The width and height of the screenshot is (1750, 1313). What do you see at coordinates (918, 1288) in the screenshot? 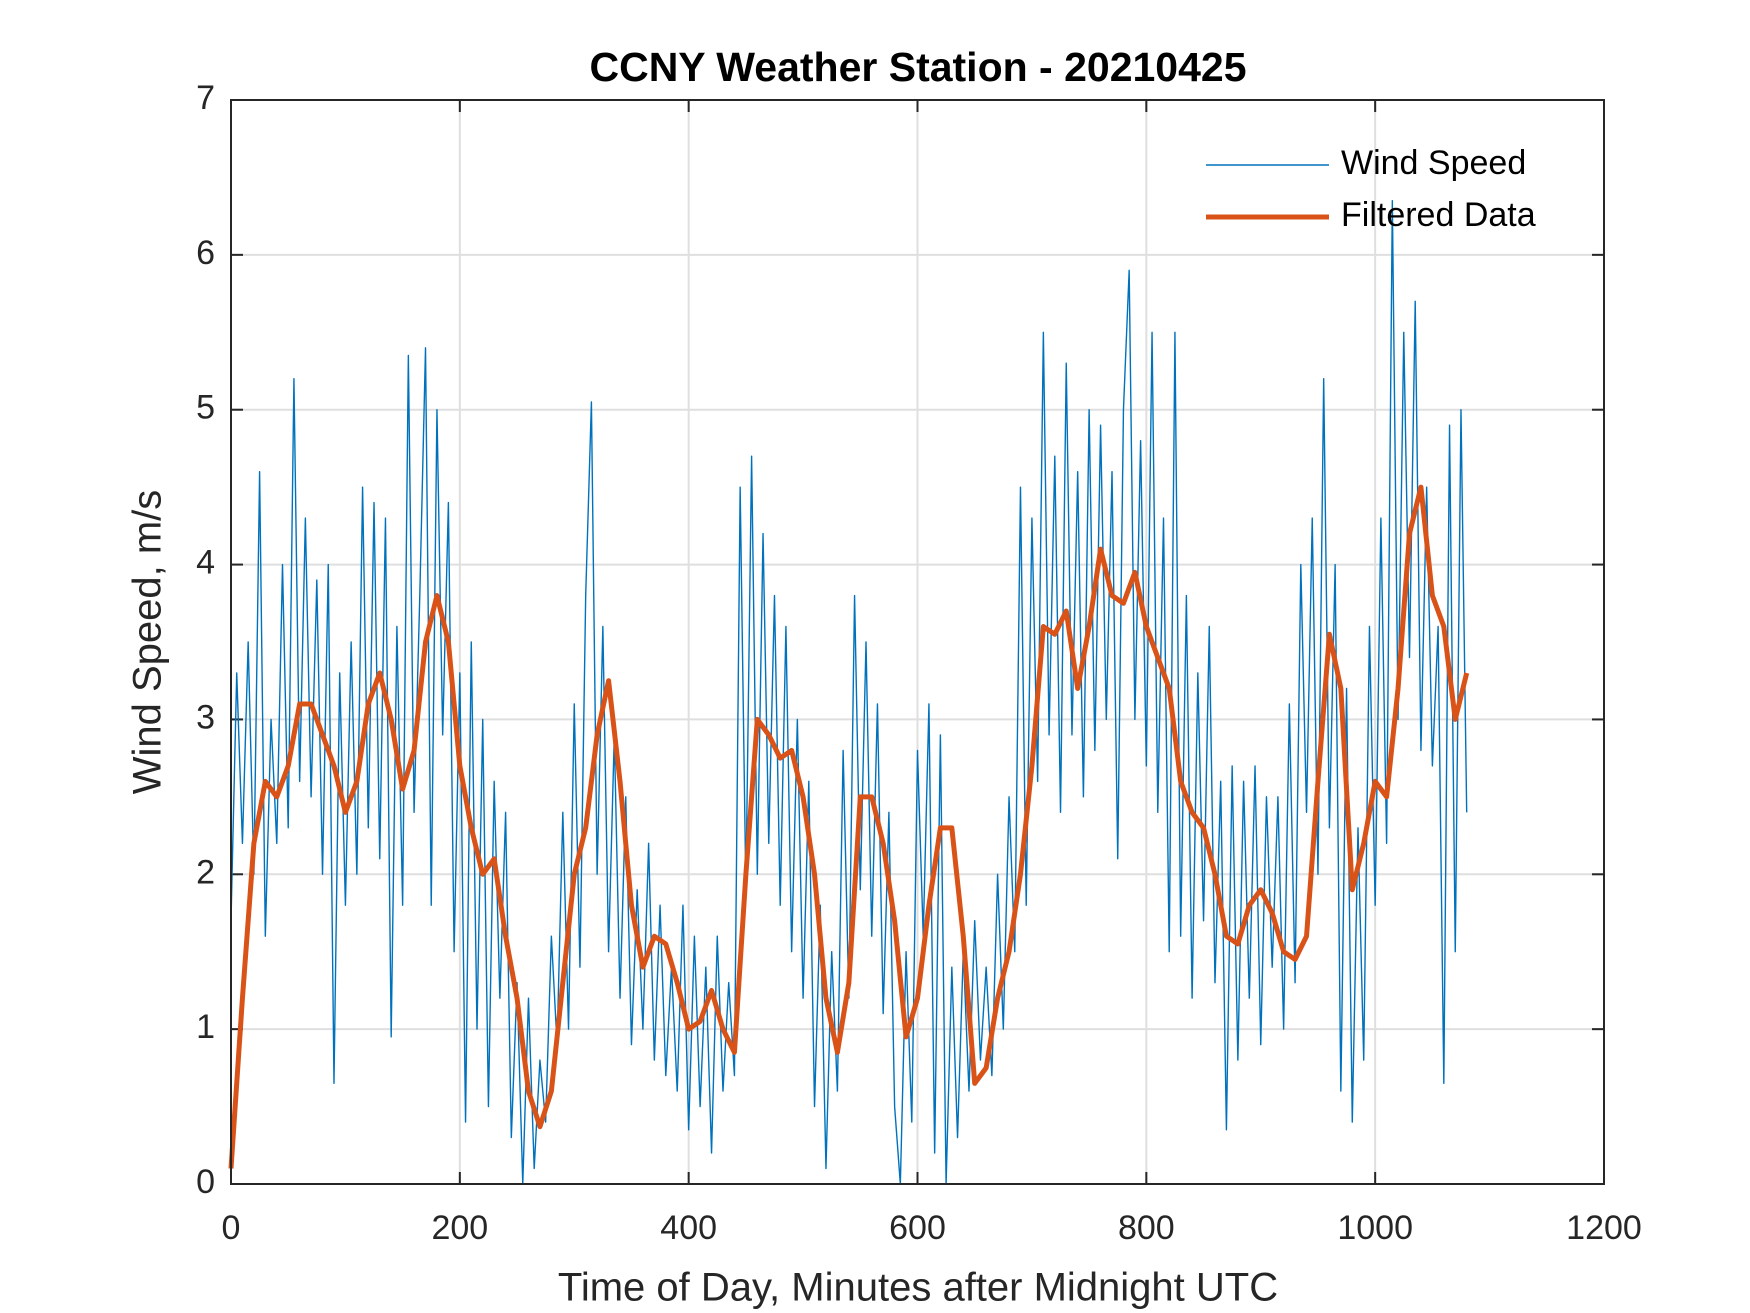
I see `x-axis-label: Time of Day, Minutes after Midnight UTC` at bounding box center [918, 1288].